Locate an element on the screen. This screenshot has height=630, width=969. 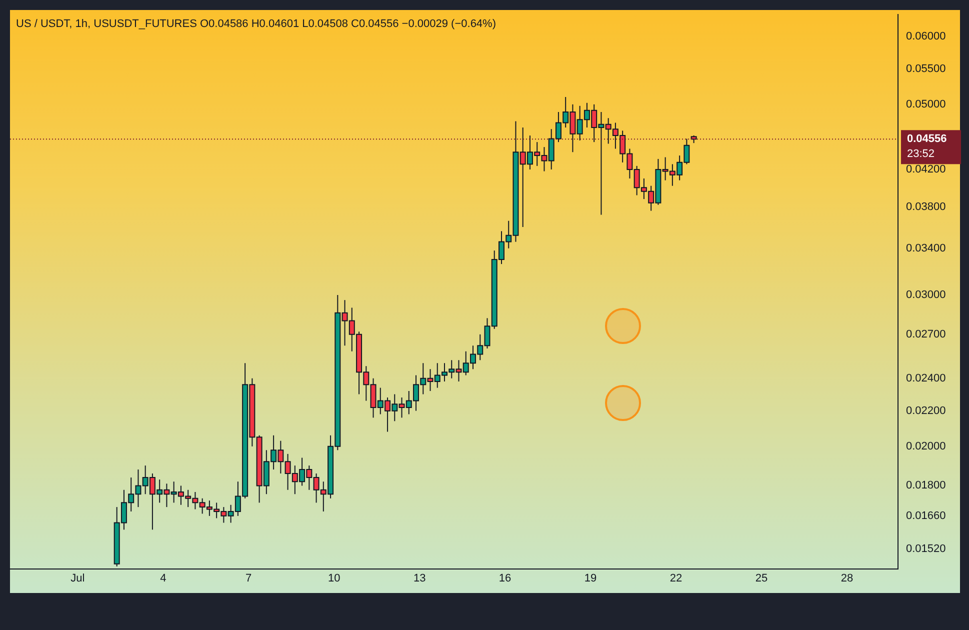
x-tick-label: 25 is located at coordinates (761, 578).